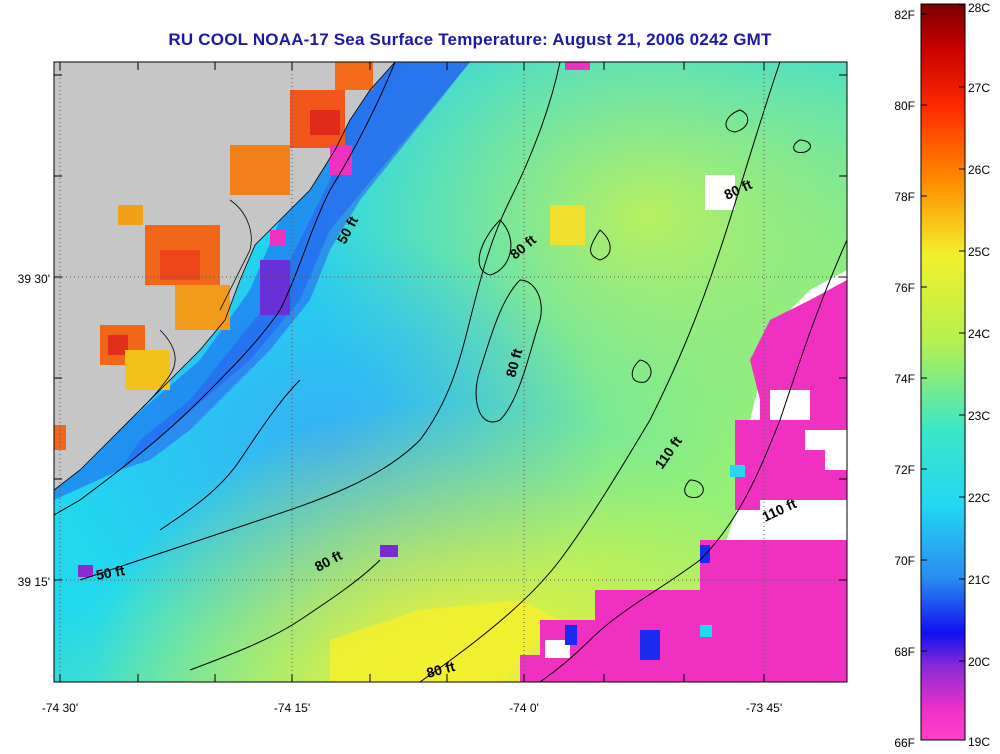  I want to click on colorbar-f-label: 72F, so click(904, 470).